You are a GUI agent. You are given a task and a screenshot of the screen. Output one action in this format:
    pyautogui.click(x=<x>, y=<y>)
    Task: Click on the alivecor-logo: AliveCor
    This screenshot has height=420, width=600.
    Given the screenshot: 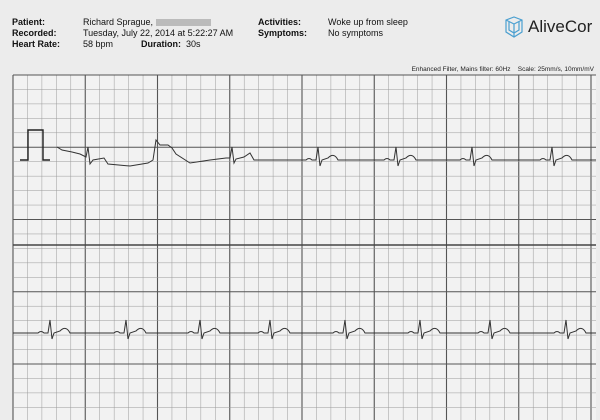 What is the action you would take?
    pyautogui.click(x=548, y=27)
    